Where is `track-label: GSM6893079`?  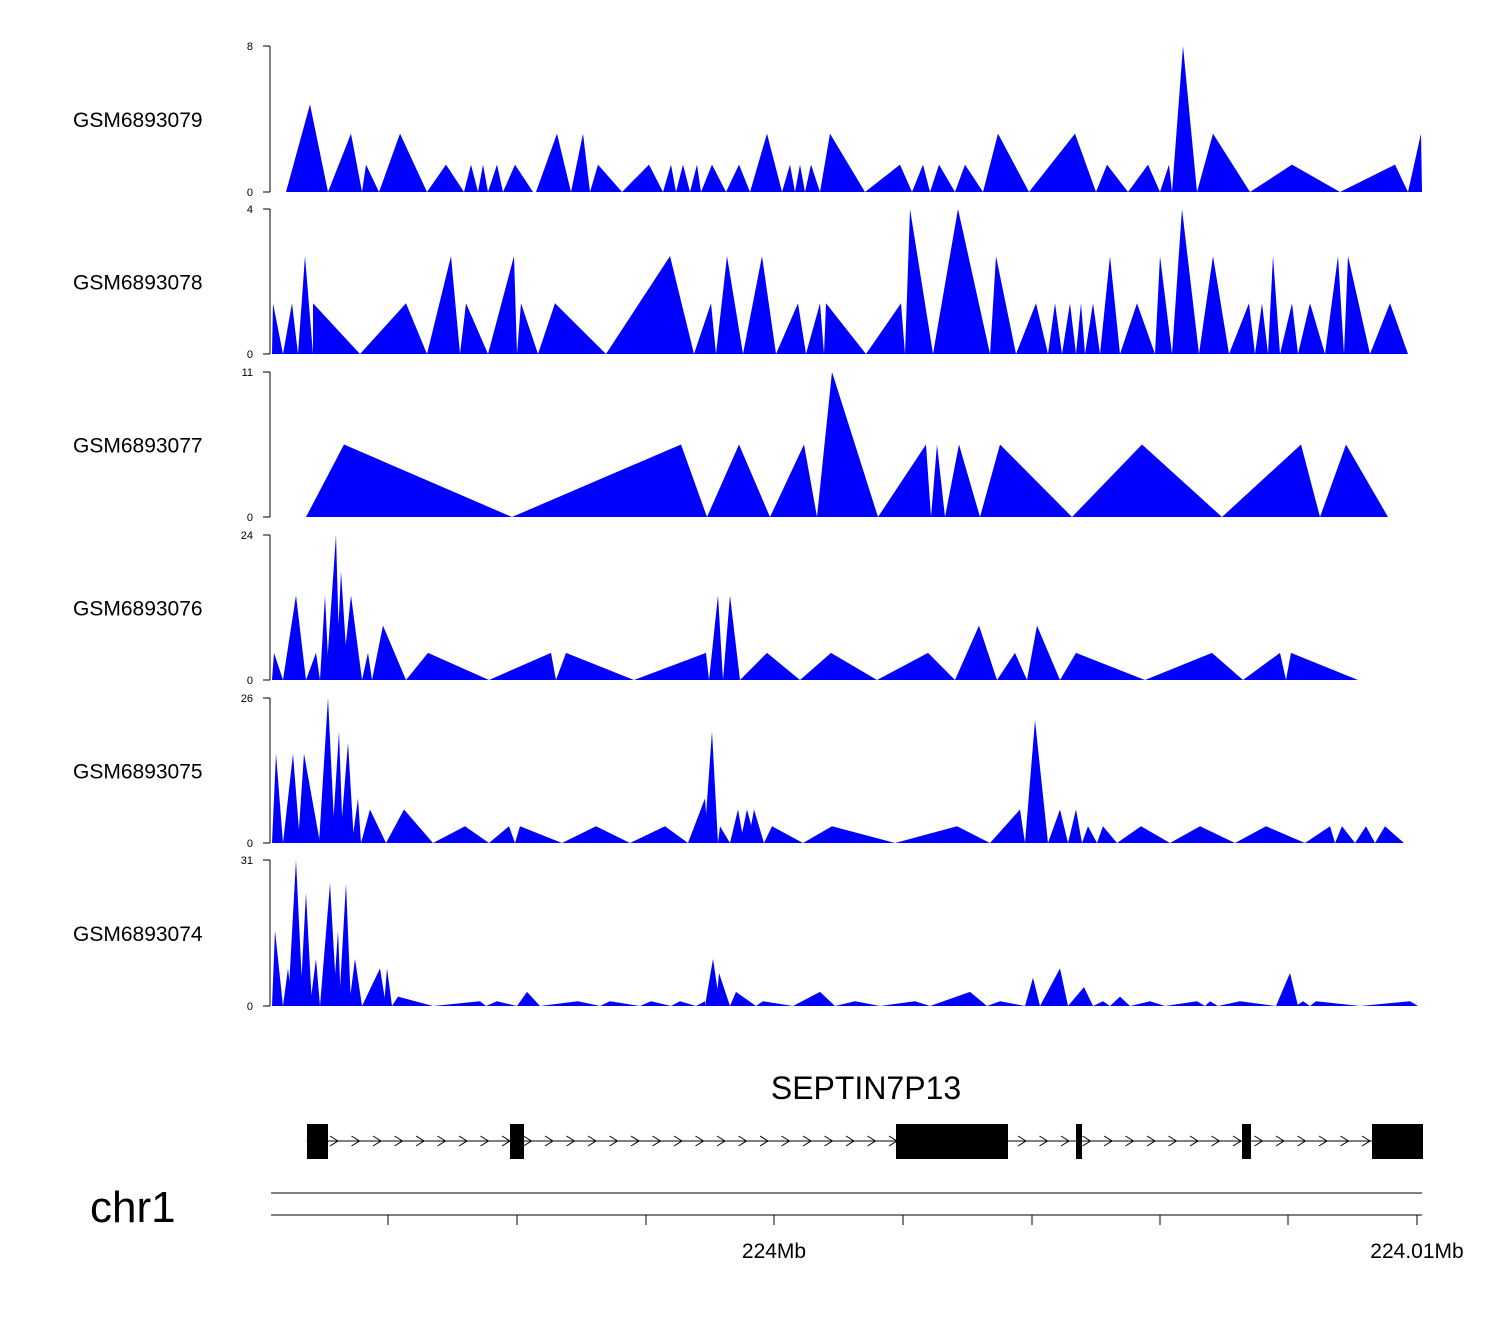
track-label: GSM6893079 is located at coordinates (138, 120).